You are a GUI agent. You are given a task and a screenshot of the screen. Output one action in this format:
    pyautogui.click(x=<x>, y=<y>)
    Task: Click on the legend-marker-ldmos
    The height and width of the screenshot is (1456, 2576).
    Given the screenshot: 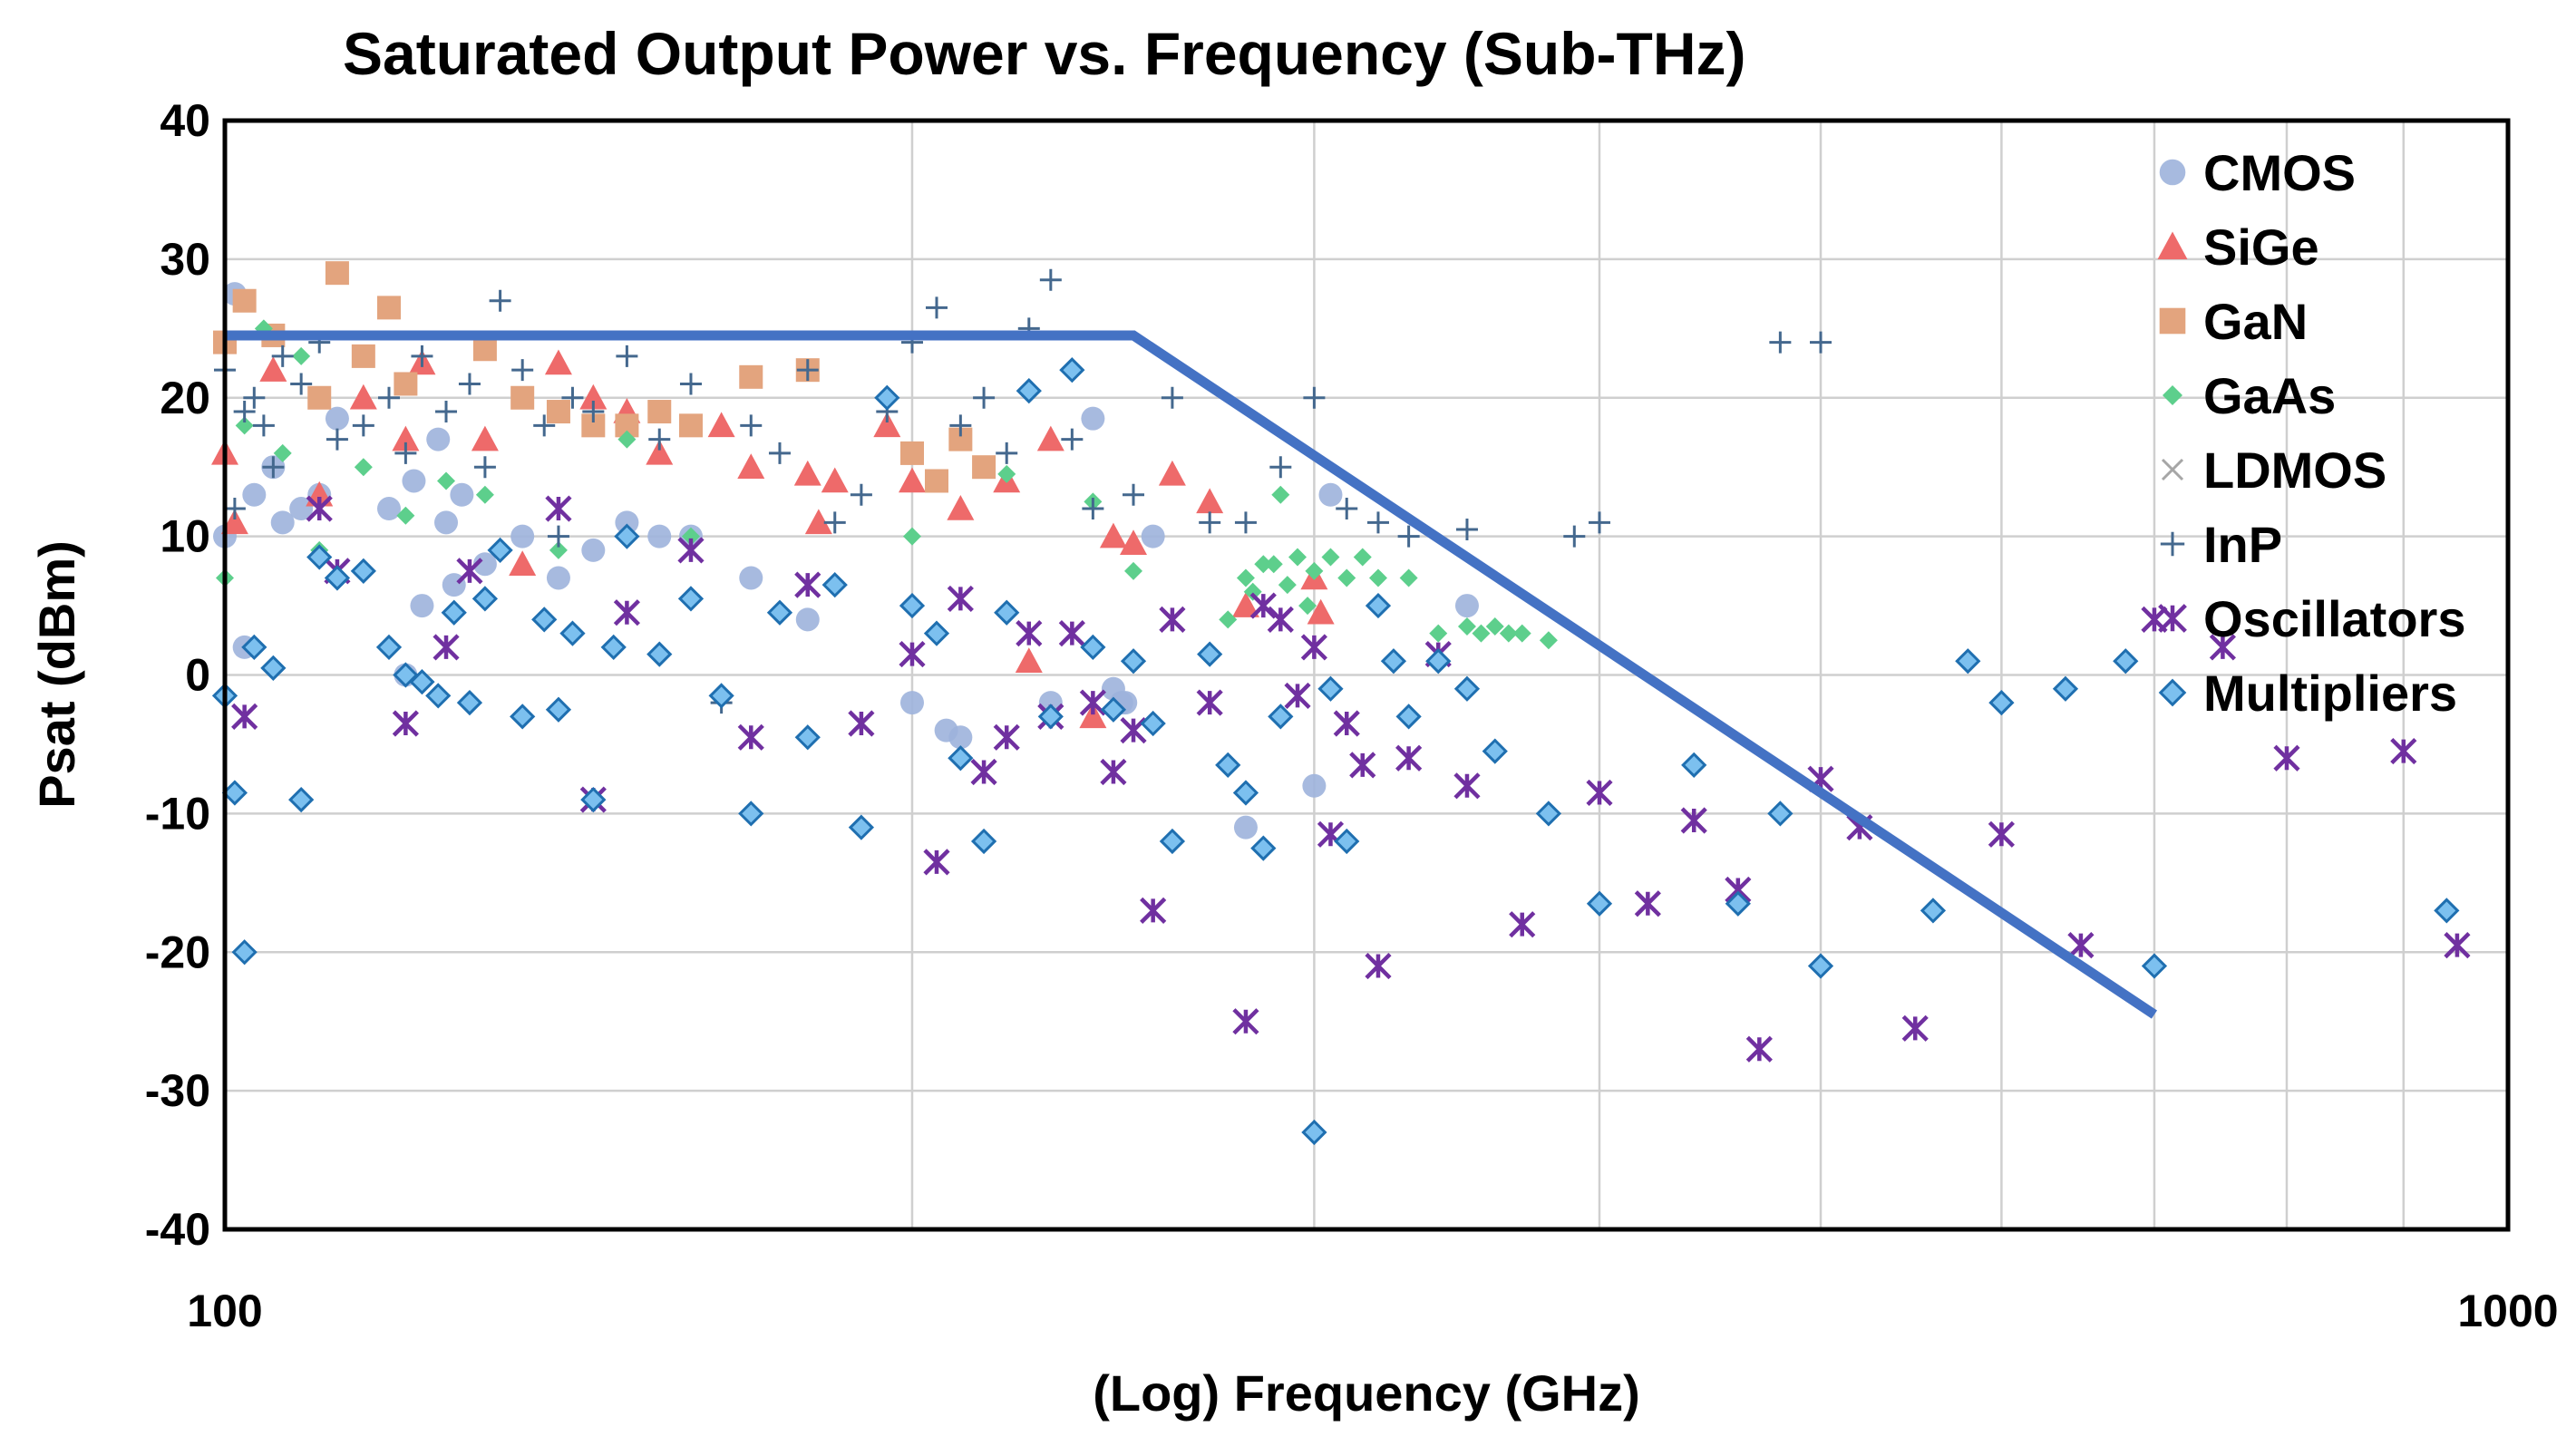 What is the action you would take?
    pyautogui.click(x=2172, y=470)
    